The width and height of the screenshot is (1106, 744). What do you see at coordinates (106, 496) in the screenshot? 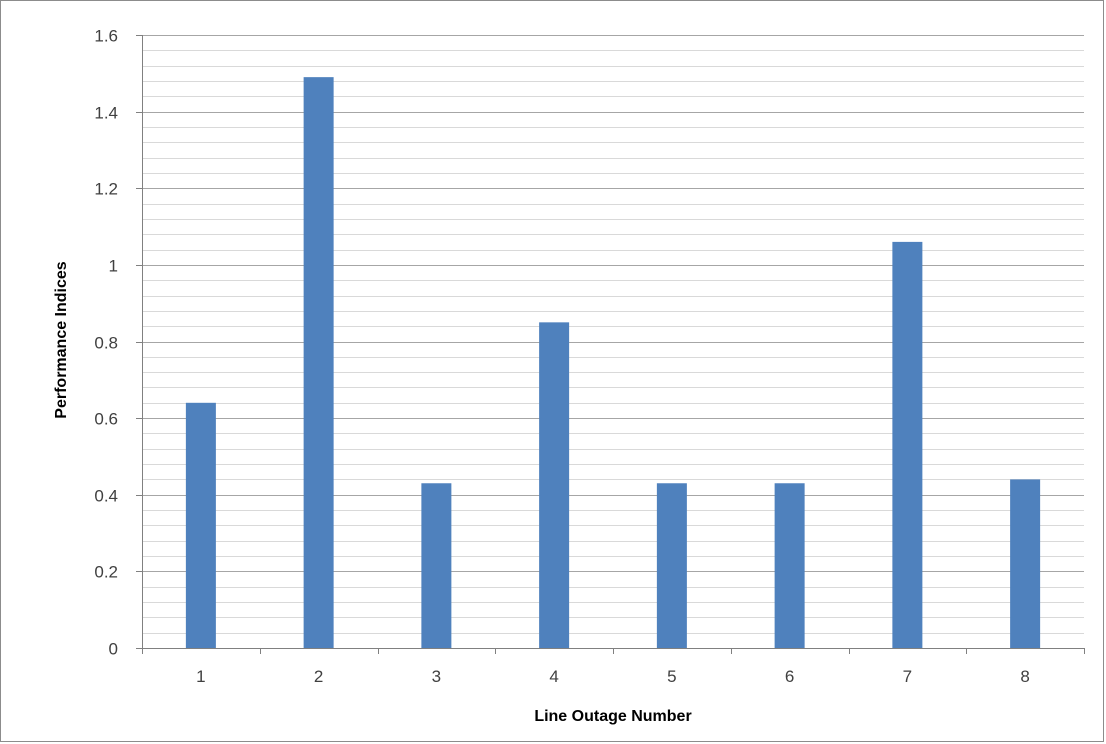
I see `y-tick-label: 0.4` at bounding box center [106, 496].